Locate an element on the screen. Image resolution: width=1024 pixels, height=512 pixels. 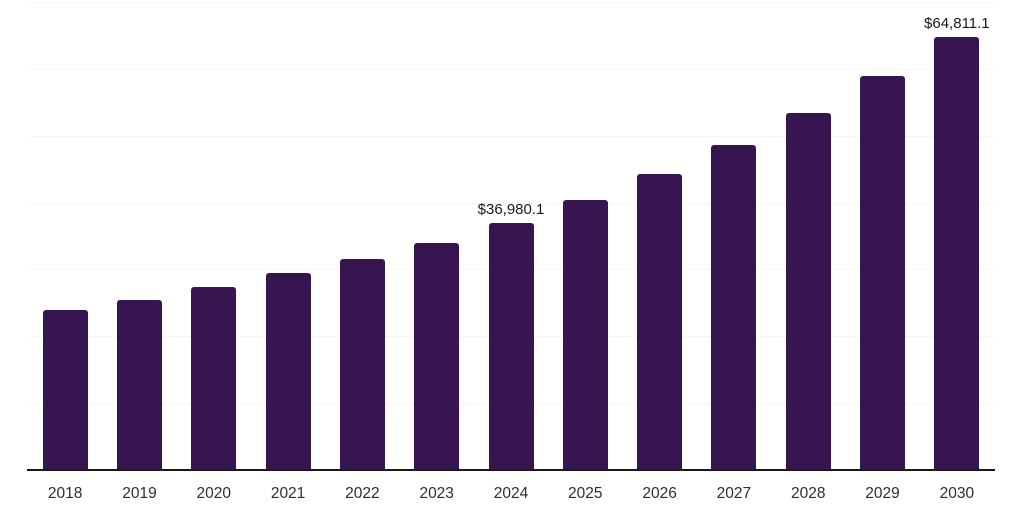
x-tick-label-2029: 2029 is located at coordinates (882, 493).